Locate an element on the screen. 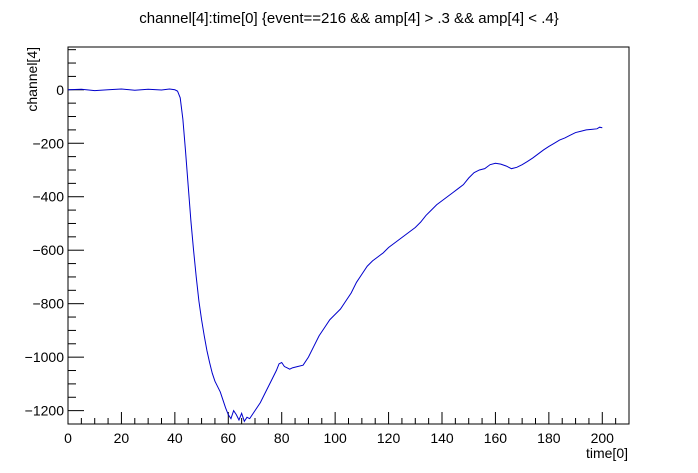  x-tick-label: 0 is located at coordinates (68, 438).